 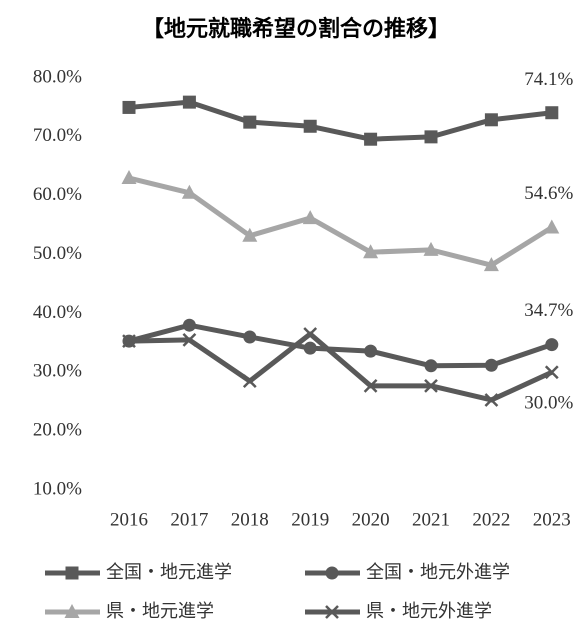 I want to click on chart-title: 【地元就職希望の割合の推移】, so click(x=296, y=29).